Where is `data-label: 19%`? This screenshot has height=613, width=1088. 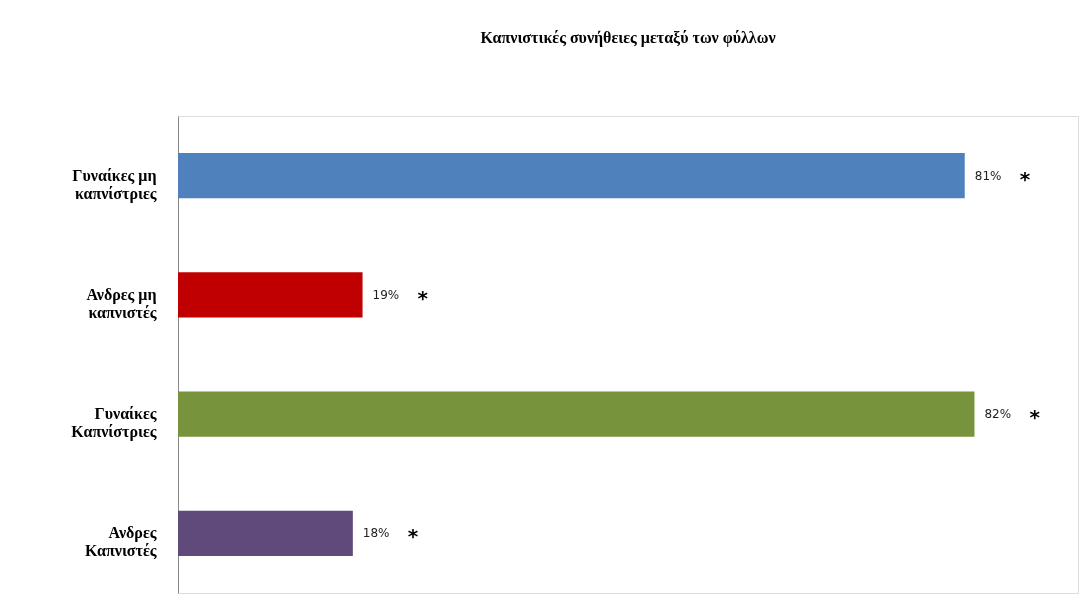
data-label: 19% is located at coordinates (386, 294).